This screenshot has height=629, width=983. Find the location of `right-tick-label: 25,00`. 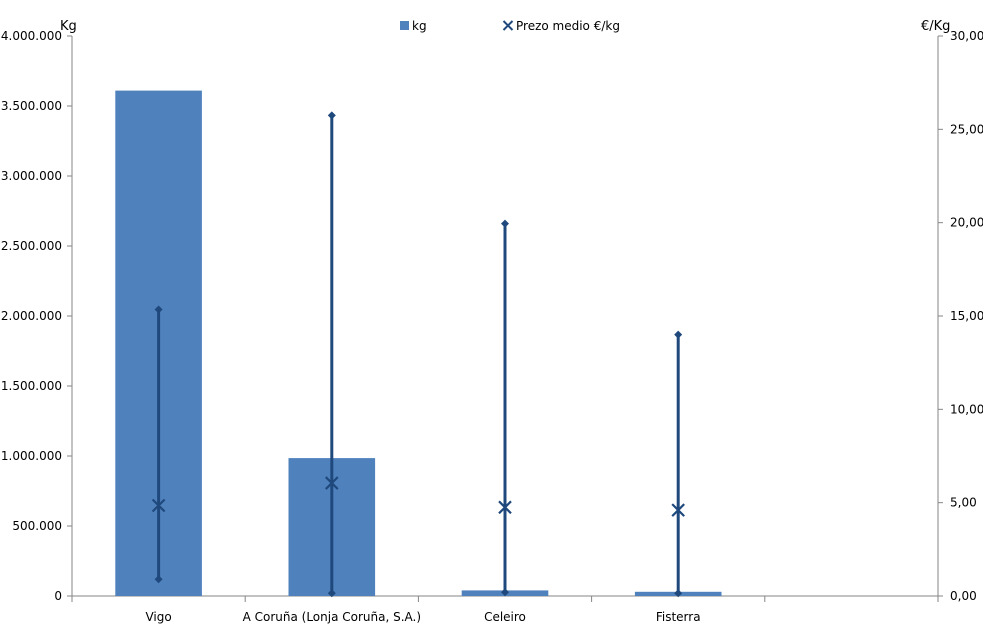

right-tick-label: 25,00 is located at coordinates (966, 129).